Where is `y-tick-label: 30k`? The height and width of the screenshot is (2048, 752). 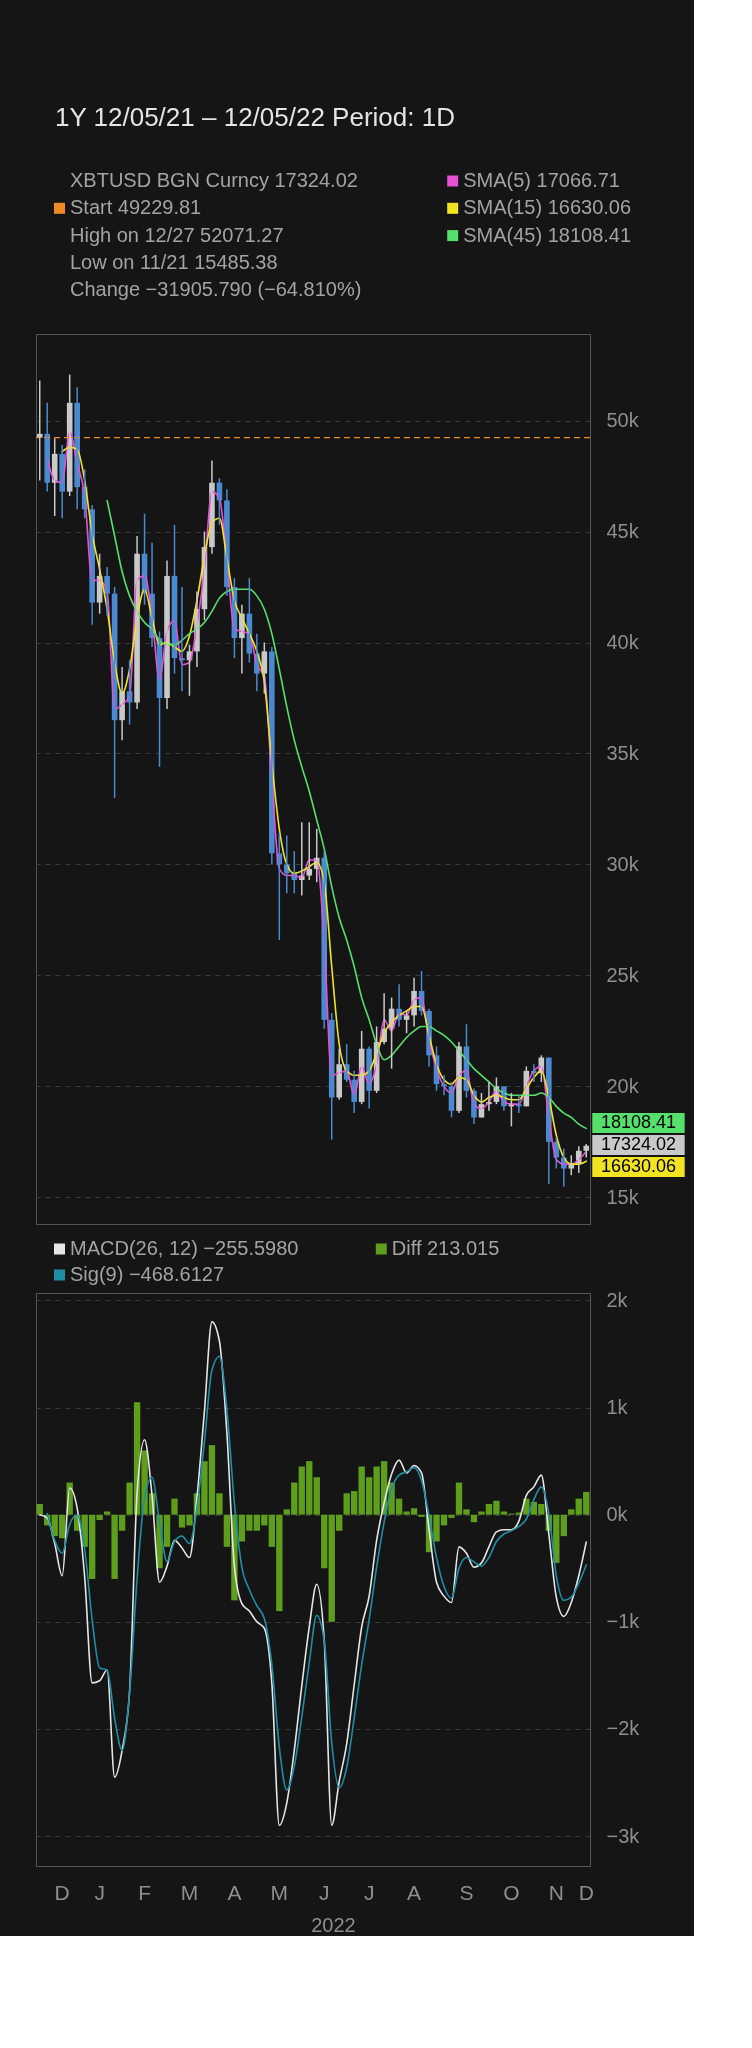 y-tick-label: 30k is located at coordinates (623, 863).